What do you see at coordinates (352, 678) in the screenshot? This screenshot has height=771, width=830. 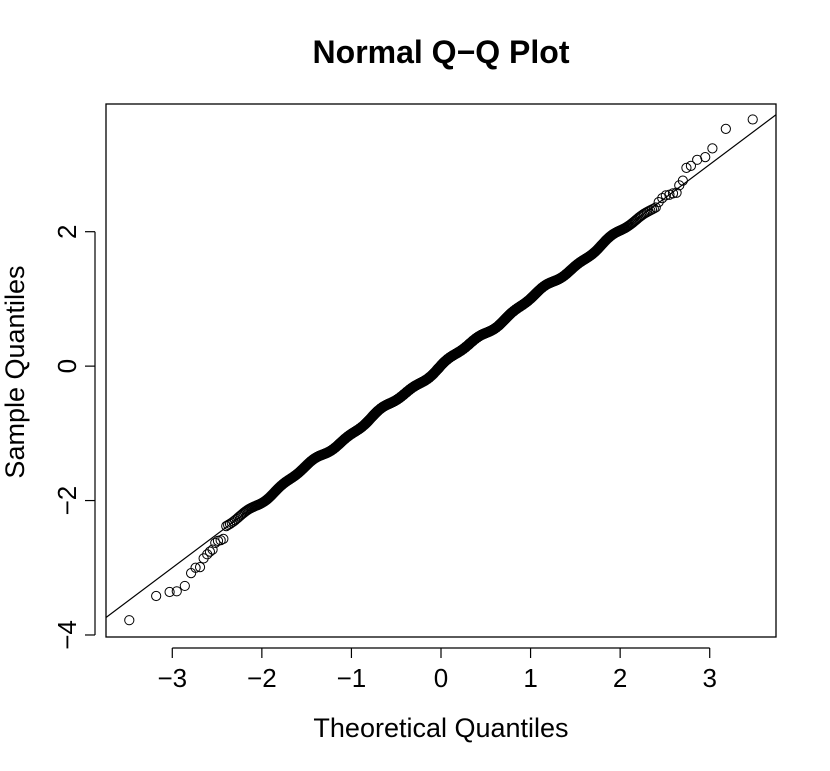 I see `x-tick-label: −1` at bounding box center [352, 678].